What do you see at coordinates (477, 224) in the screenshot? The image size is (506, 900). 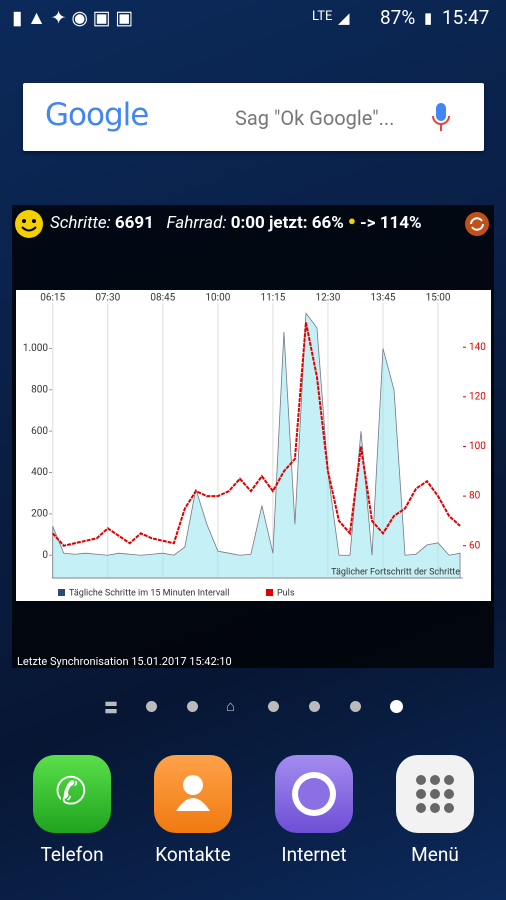 I see `sync-icon` at bounding box center [477, 224].